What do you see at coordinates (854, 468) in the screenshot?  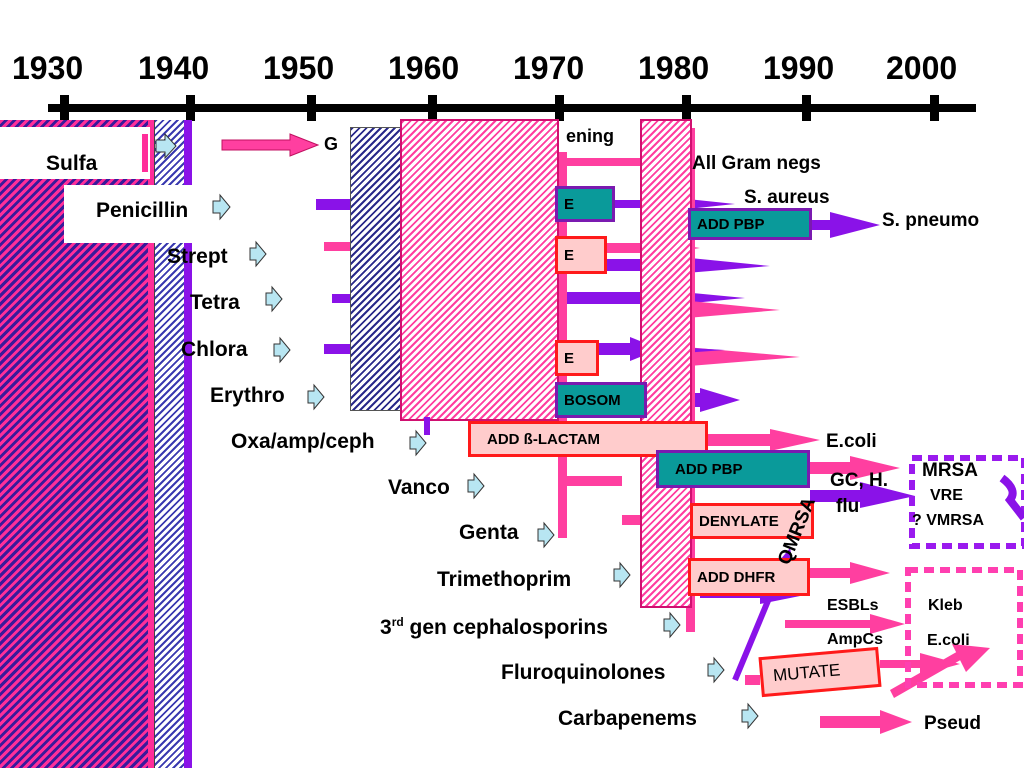 I see `add-pbp-arrow` at bounding box center [854, 468].